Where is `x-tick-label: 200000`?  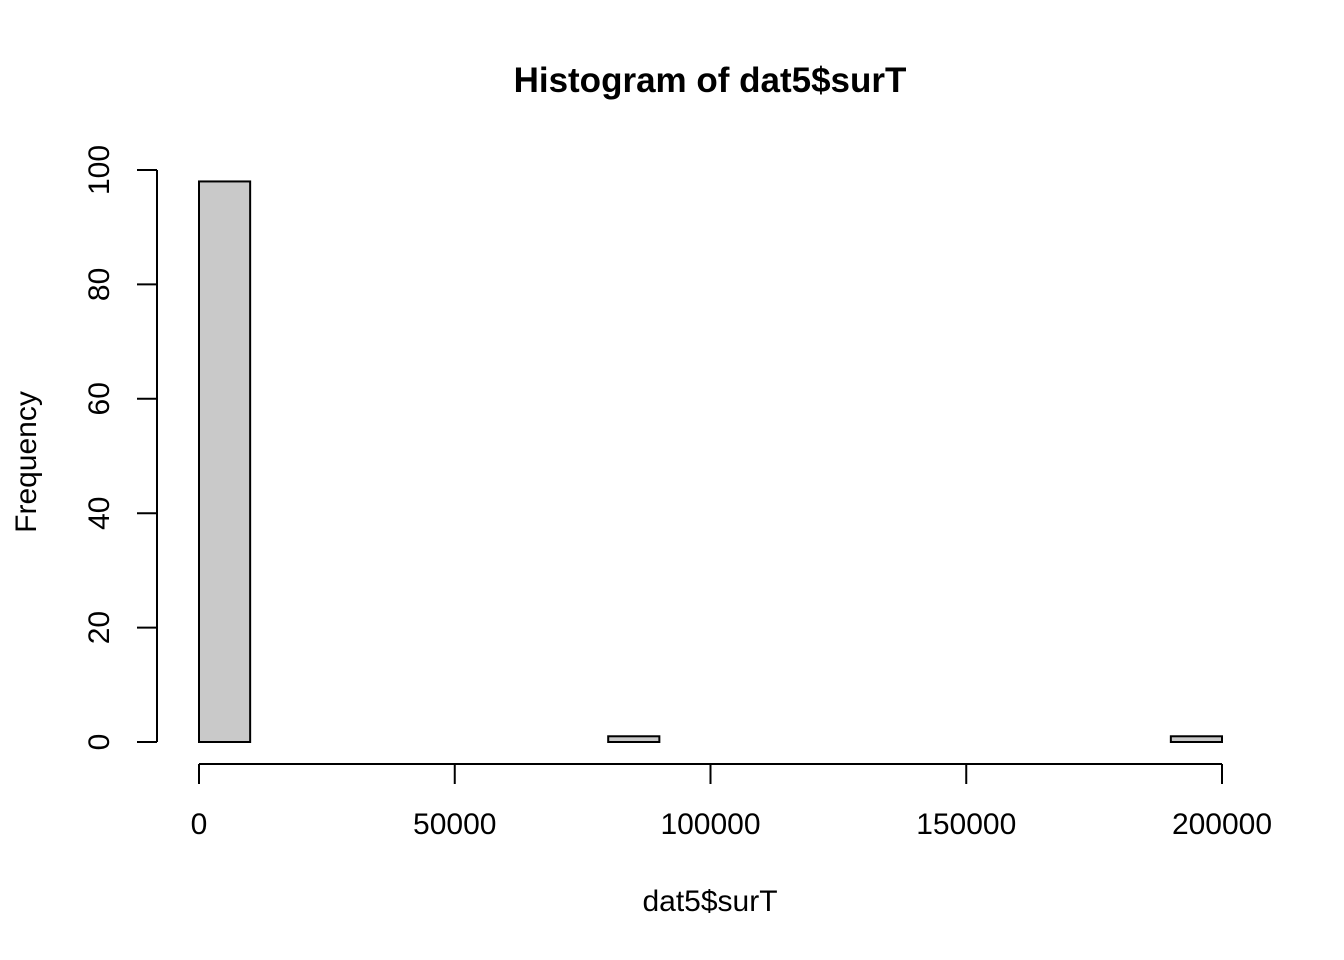 x-tick-label: 200000 is located at coordinates (1222, 824).